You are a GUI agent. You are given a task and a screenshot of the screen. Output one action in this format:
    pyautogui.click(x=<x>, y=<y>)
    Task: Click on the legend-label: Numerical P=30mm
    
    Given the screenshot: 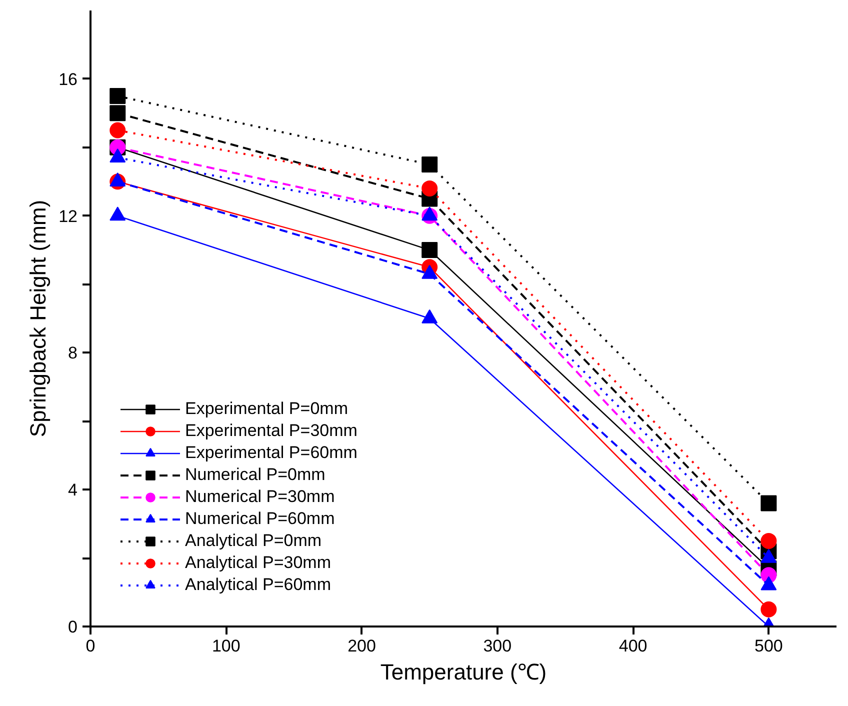 What is the action you would take?
    pyautogui.click(x=260, y=497)
    